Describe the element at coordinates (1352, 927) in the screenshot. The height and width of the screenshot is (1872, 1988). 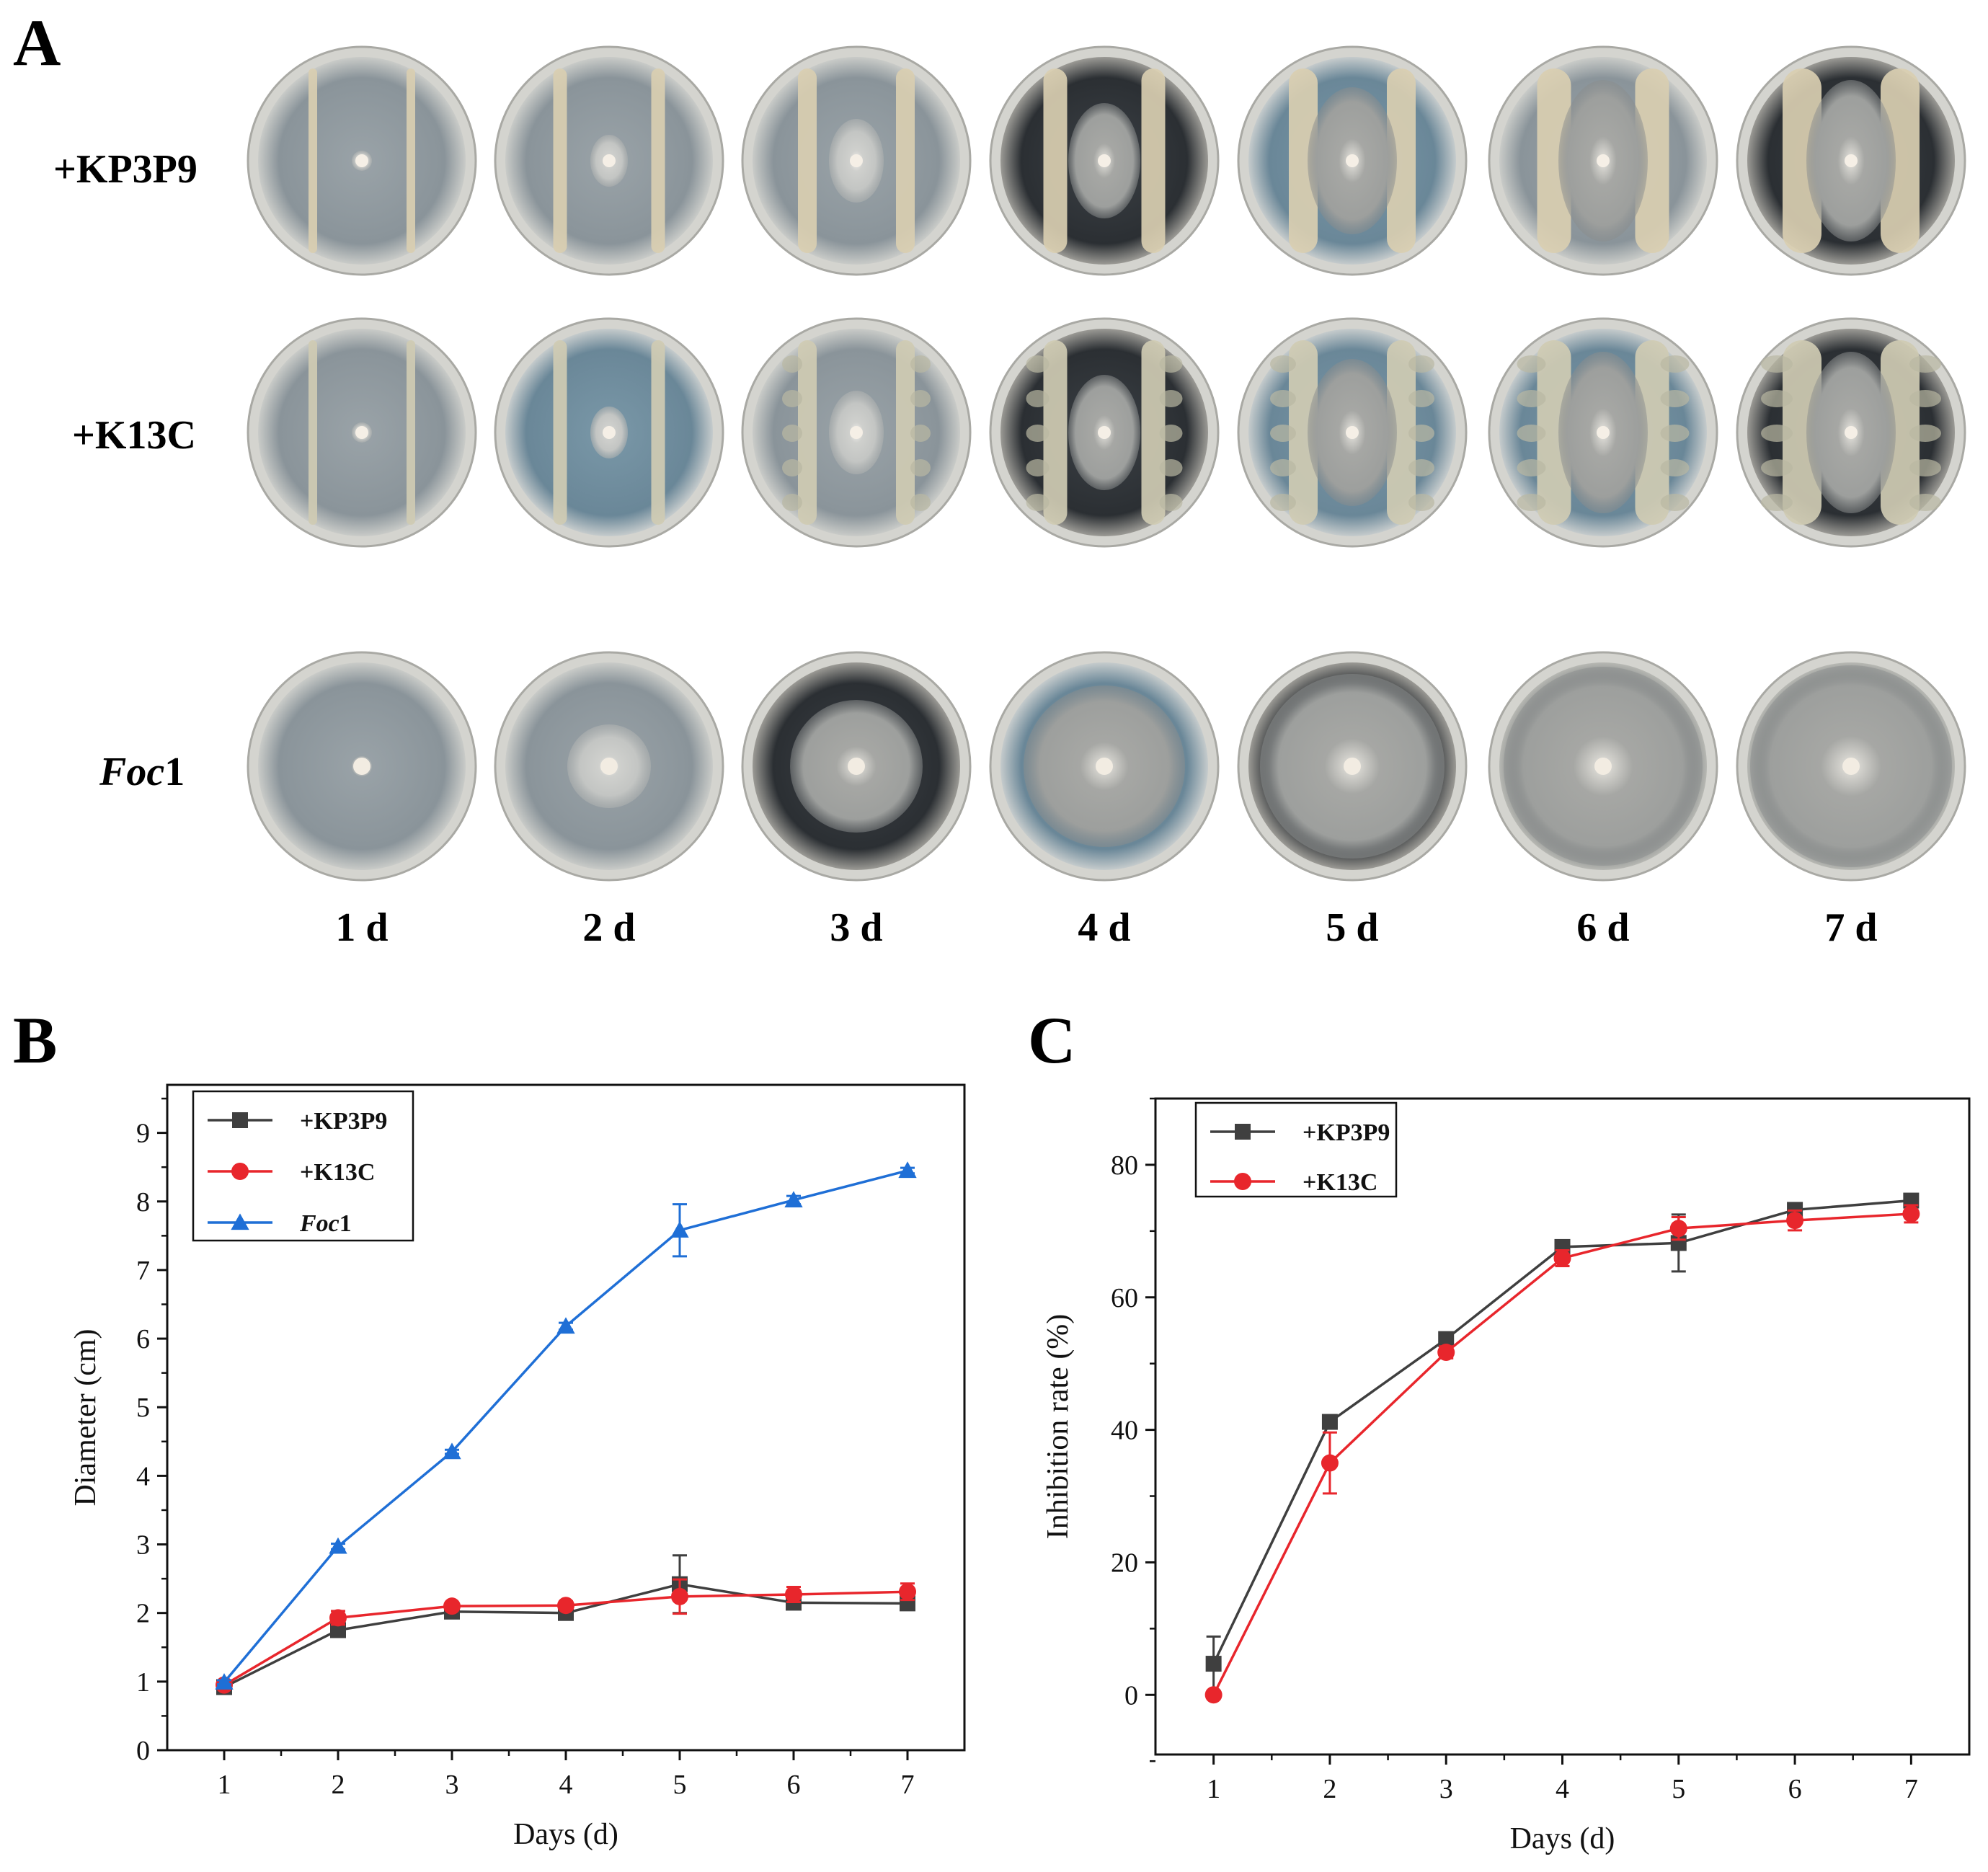
I see `day-label-5: 5 d` at that location.